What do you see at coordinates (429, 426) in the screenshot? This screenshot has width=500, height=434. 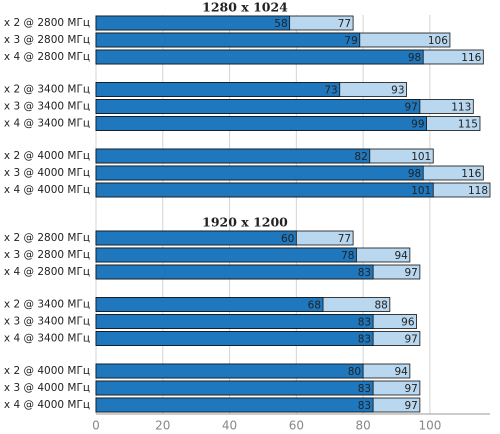 I see `x-tick-label: 100` at bounding box center [429, 426].